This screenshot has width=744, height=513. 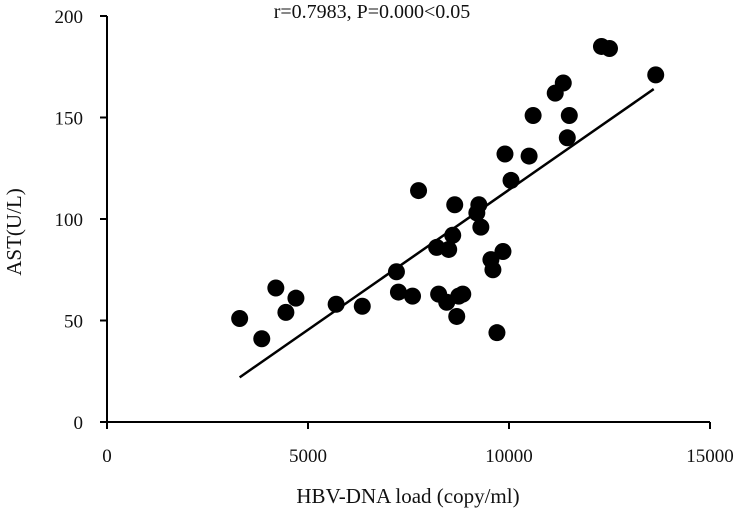 I want to click on x-tick-label: 15000, so click(x=710, y=456).